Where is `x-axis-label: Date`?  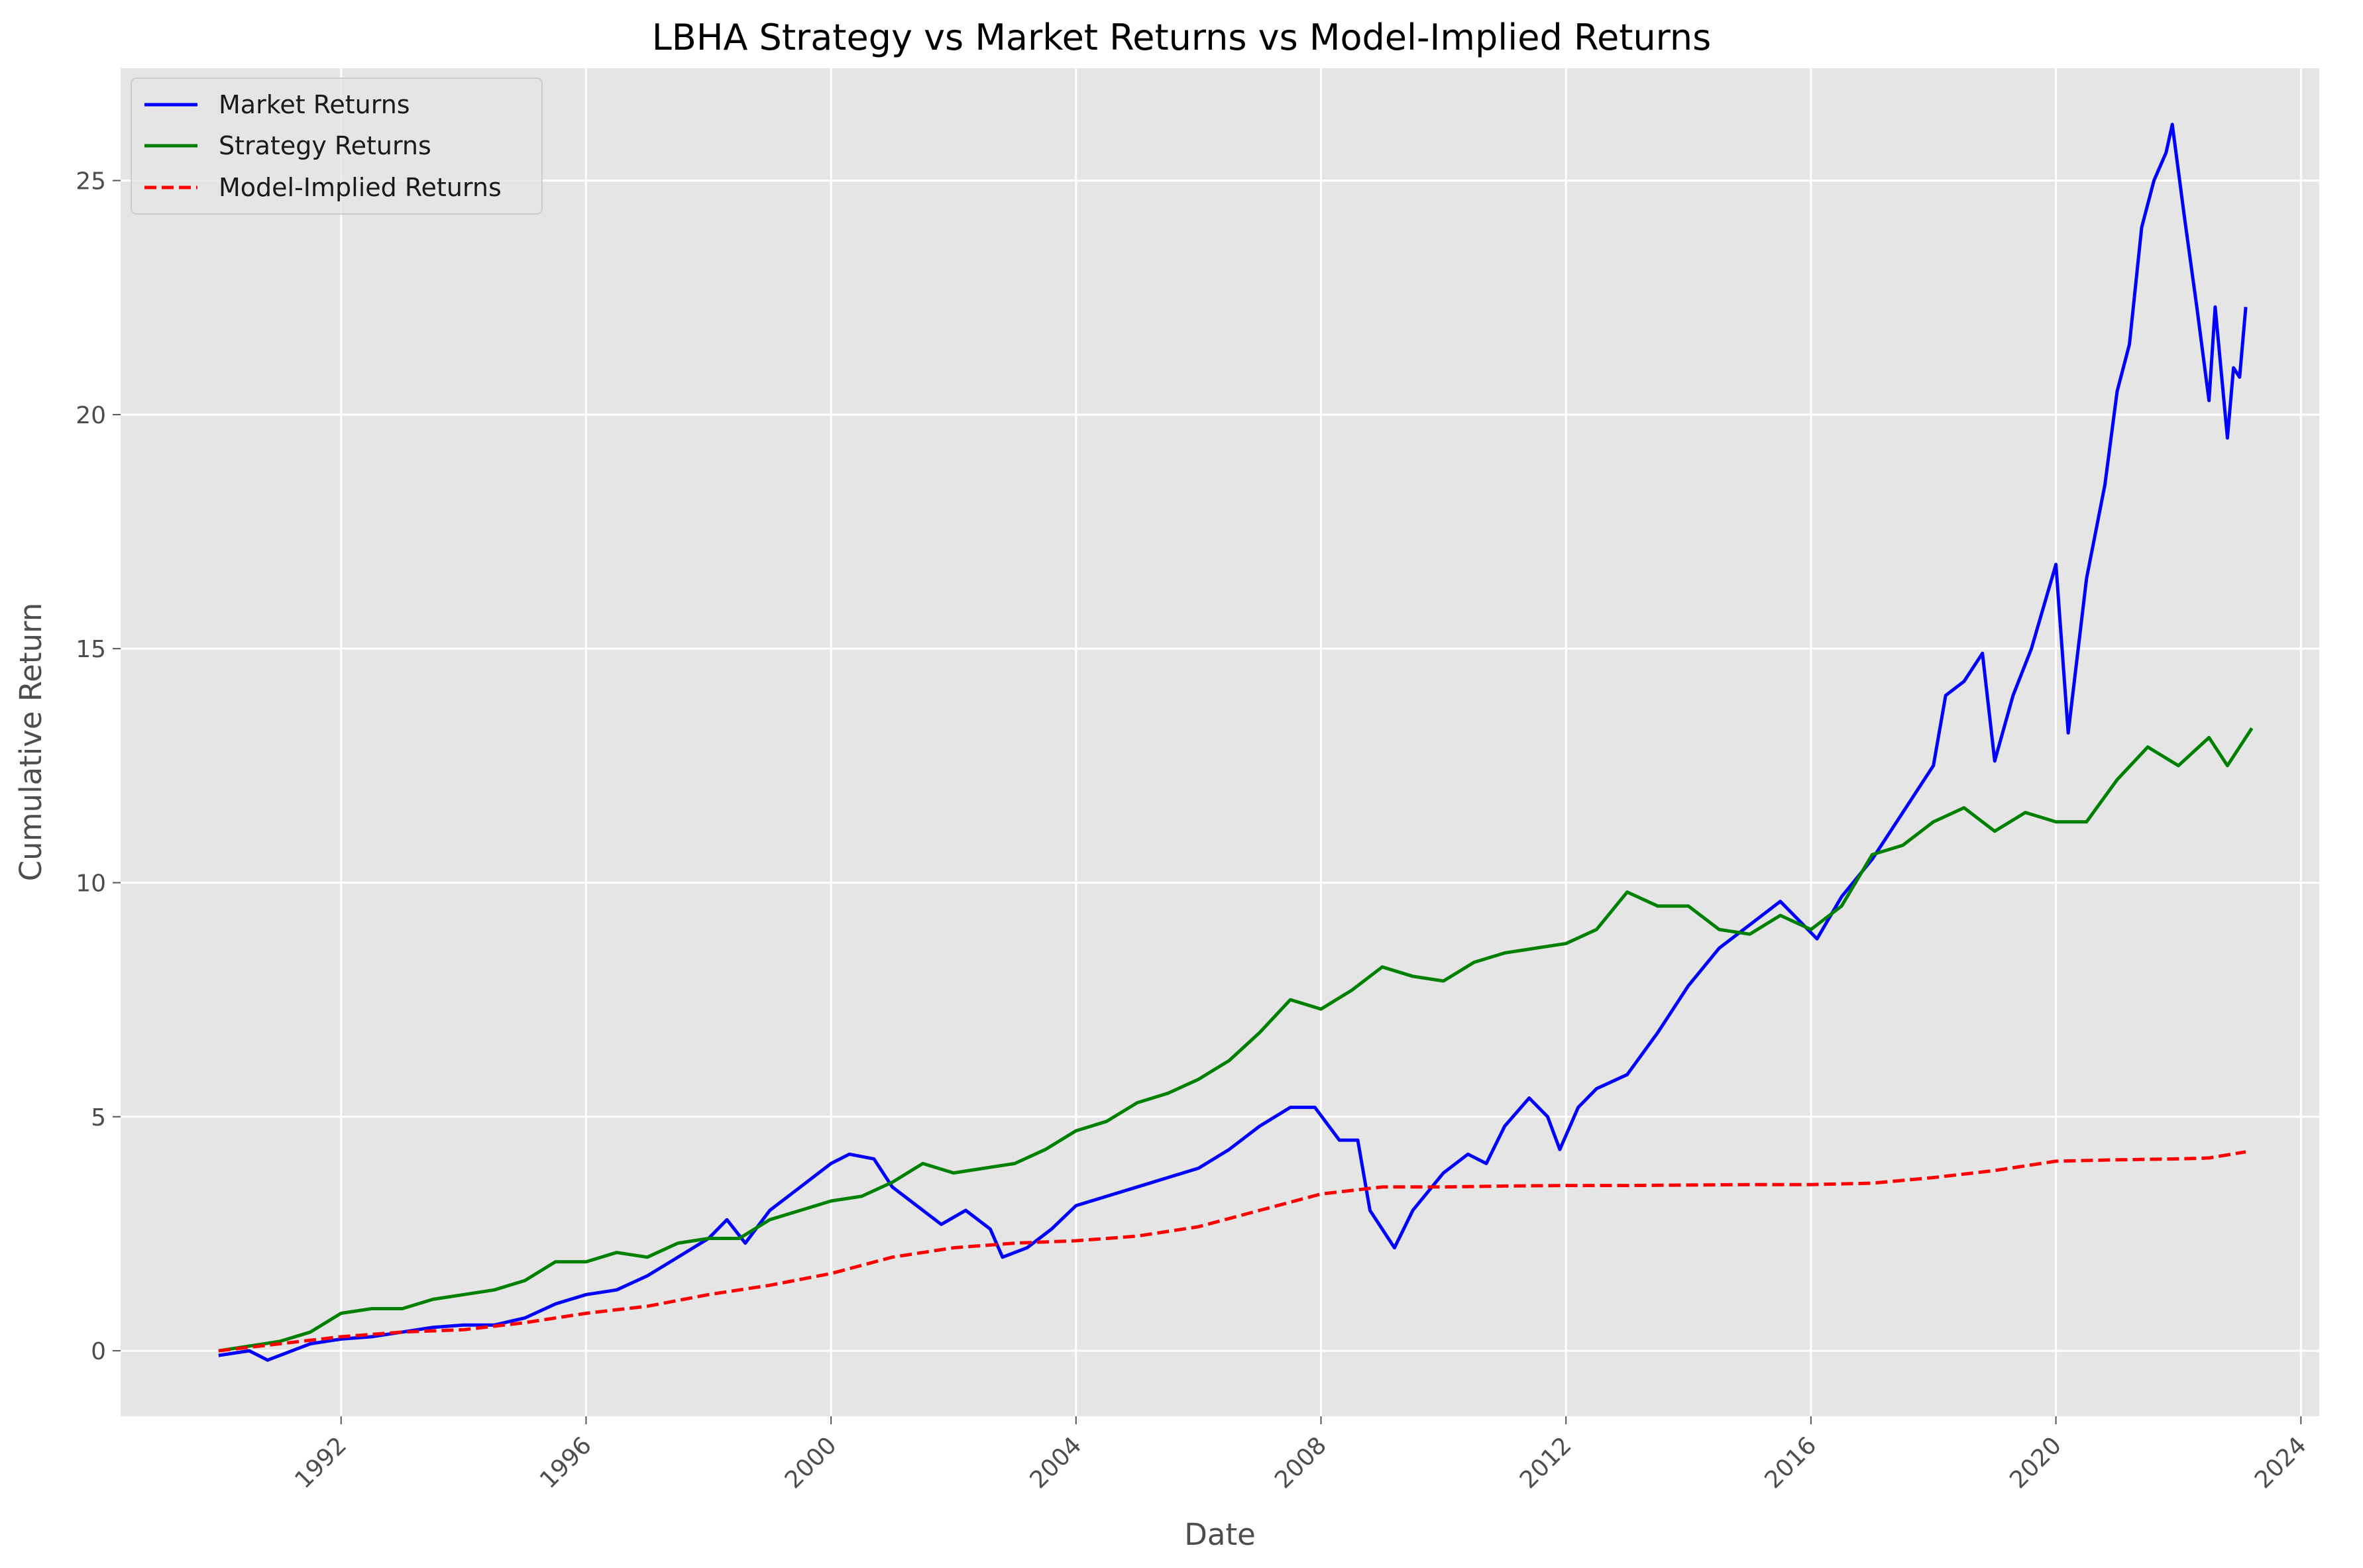
x-axis-label: Date is located at coordinates (1220, 1534).